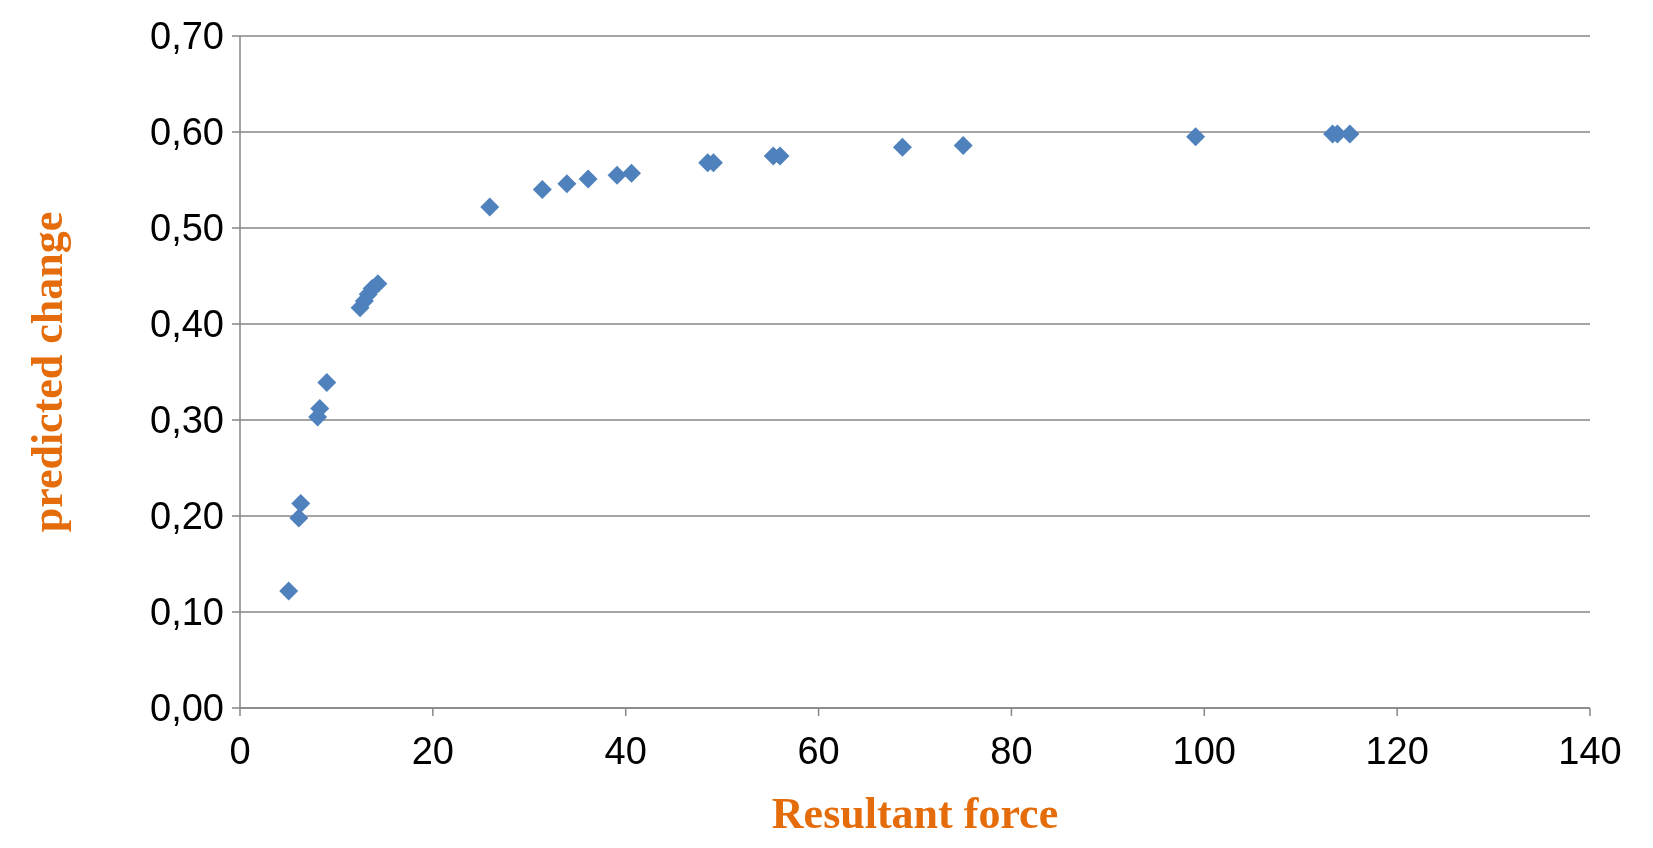 The image size is (1653, 848). What do you see at coordinates (187, 324) in the screenshot?
I see `y-tick-label: 0,40` at bounding box center [187, 324].